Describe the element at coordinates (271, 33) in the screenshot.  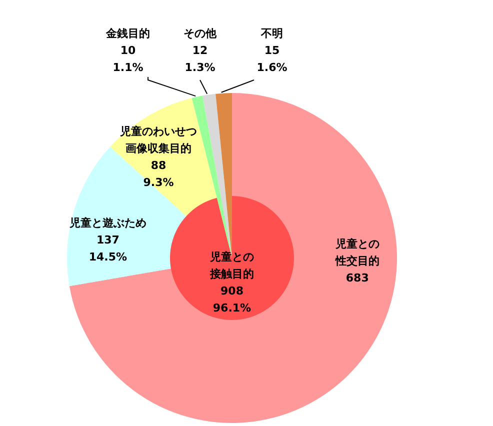
I see `slice-label: 不明` at that location.